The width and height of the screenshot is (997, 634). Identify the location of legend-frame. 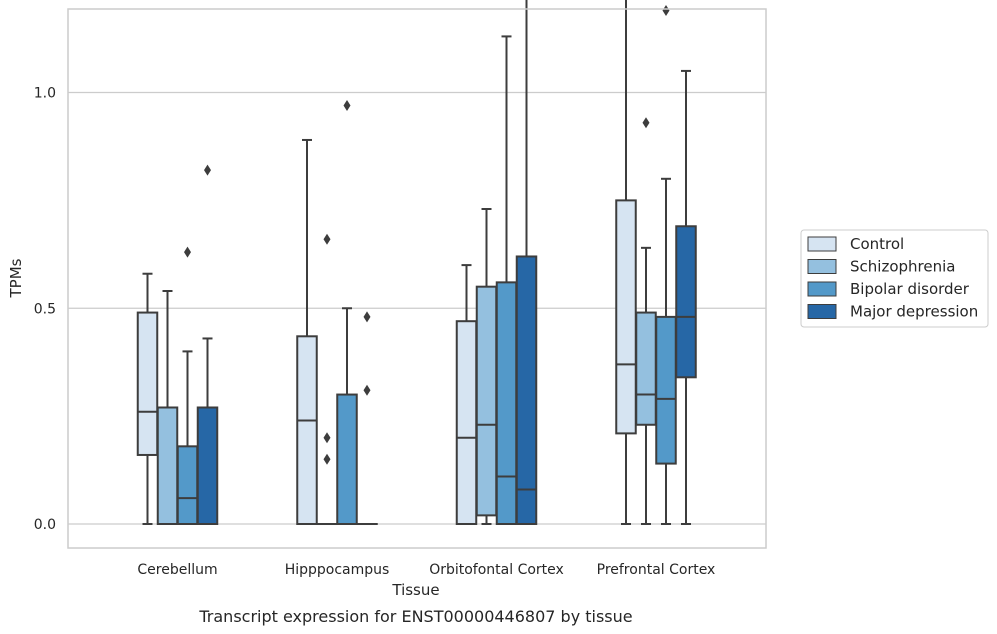
(894, 278).